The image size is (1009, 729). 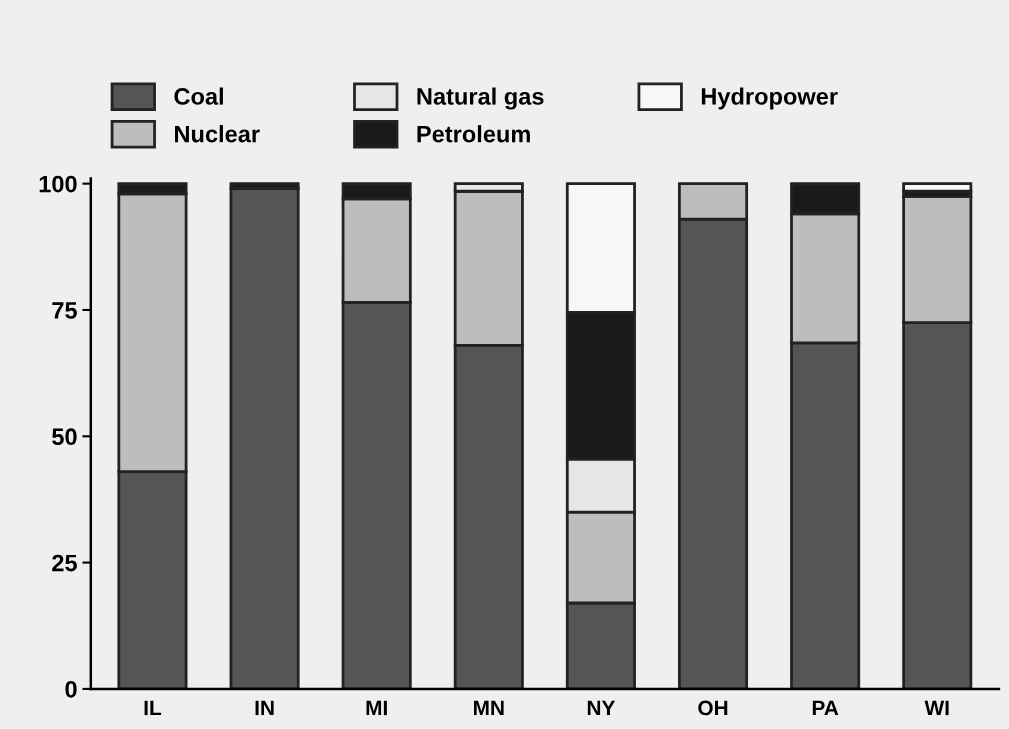 What do you see at coordinates (198, 96) in the screenshot?
I see `legend-label: Coal` at bounding box center [198, 96].